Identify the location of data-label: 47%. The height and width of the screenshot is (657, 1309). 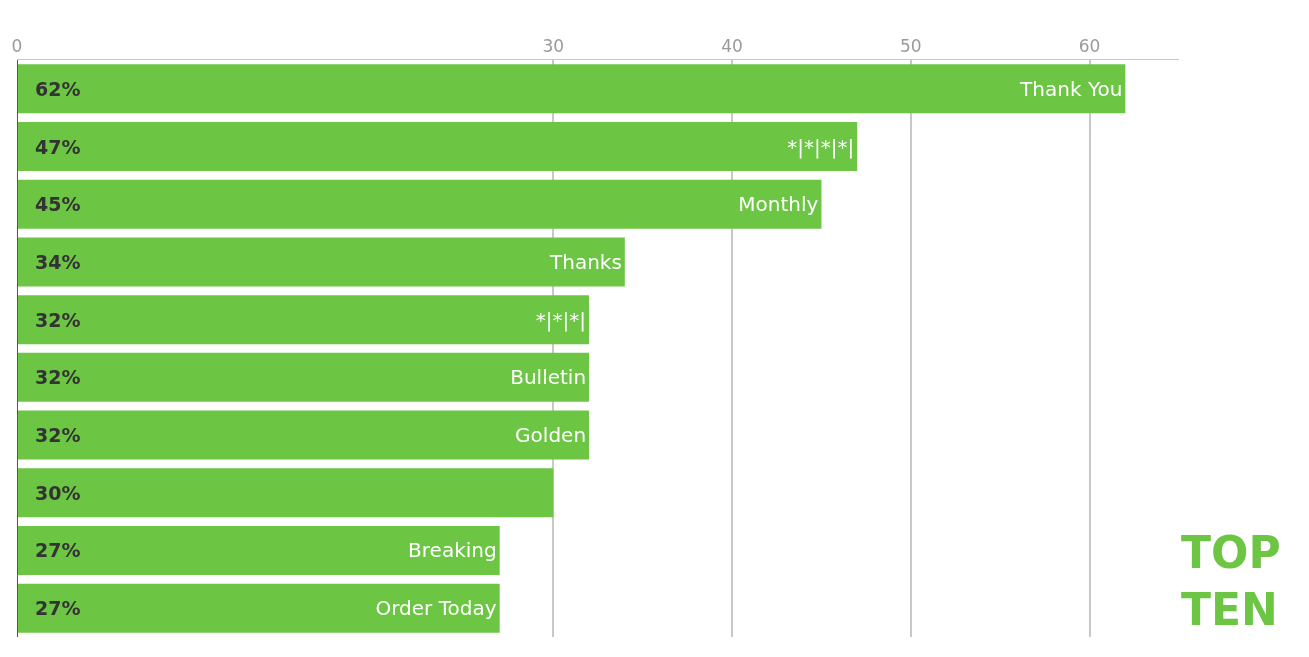
(58, 147).